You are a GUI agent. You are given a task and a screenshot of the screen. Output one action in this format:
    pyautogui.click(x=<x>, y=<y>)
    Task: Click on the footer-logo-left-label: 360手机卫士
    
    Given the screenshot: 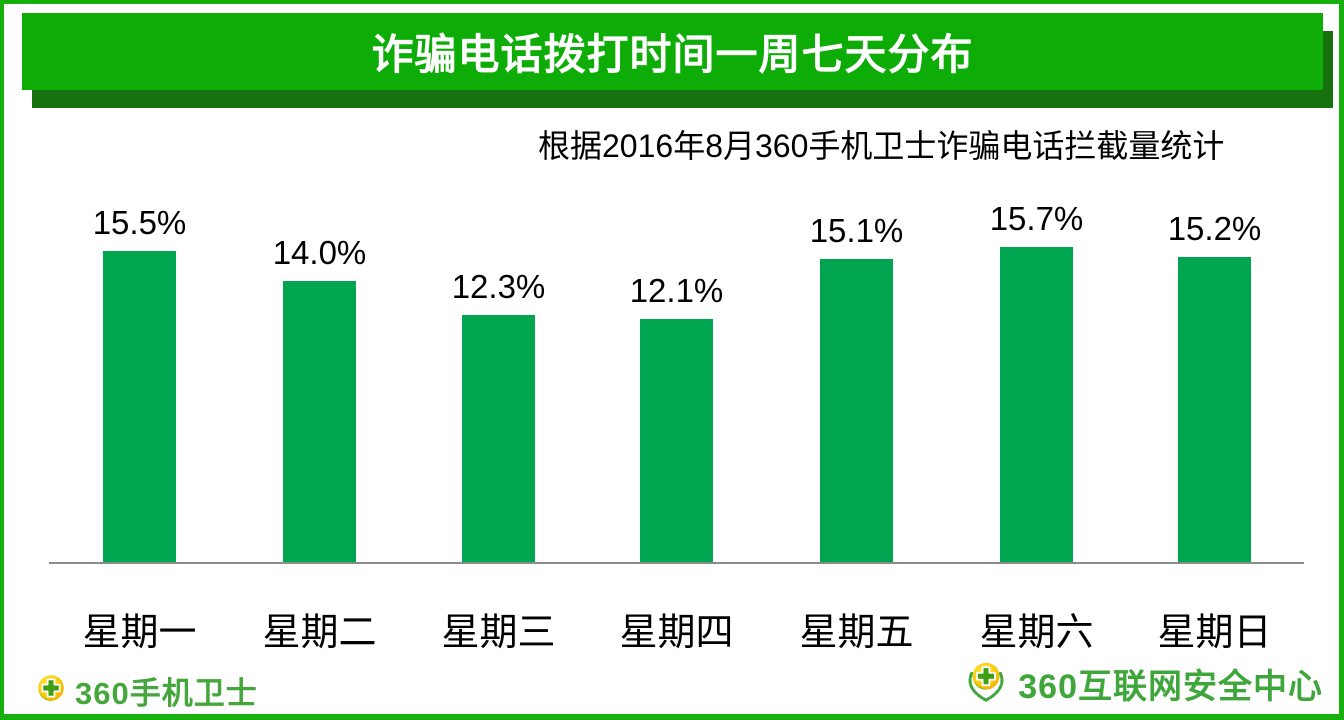 What is the action you would take?
    pyautogui.click(x=166, y=693)
    